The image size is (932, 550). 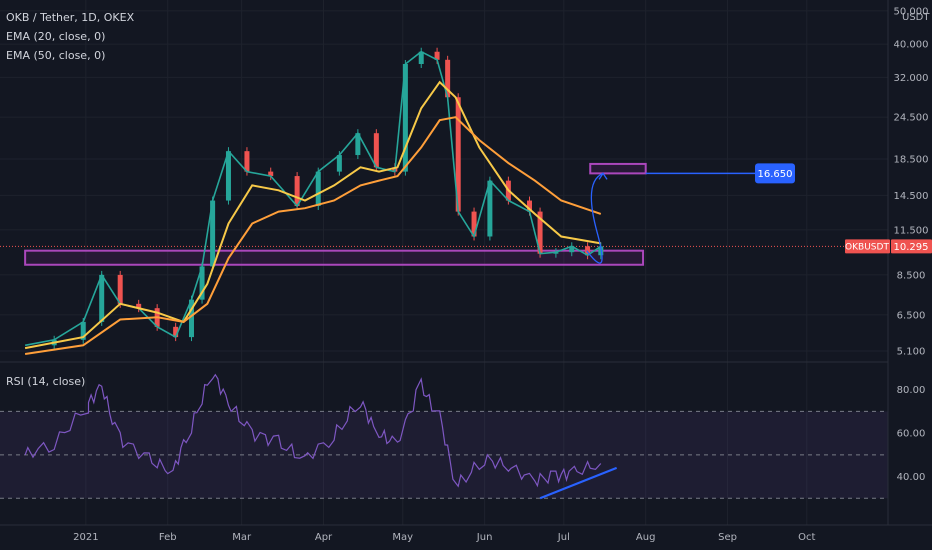 I want to click on target-label-box, so click(x=775, y=173).